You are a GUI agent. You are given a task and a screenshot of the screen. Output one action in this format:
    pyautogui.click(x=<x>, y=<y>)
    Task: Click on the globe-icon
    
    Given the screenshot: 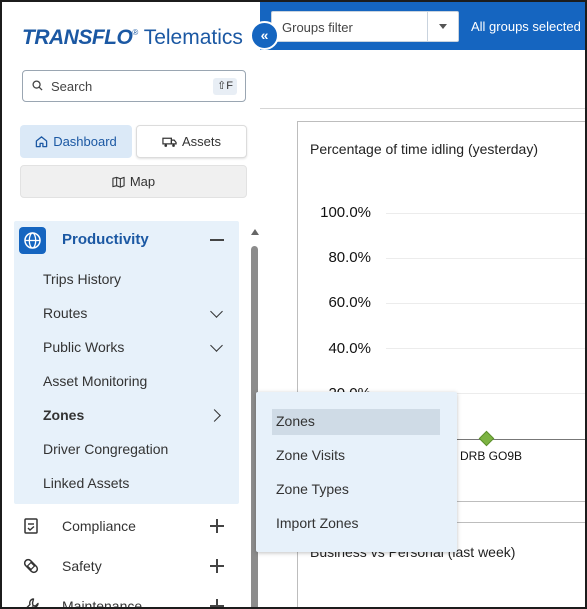 What is the action you would take?
    pyautogui.click(x=32, y=240)
    